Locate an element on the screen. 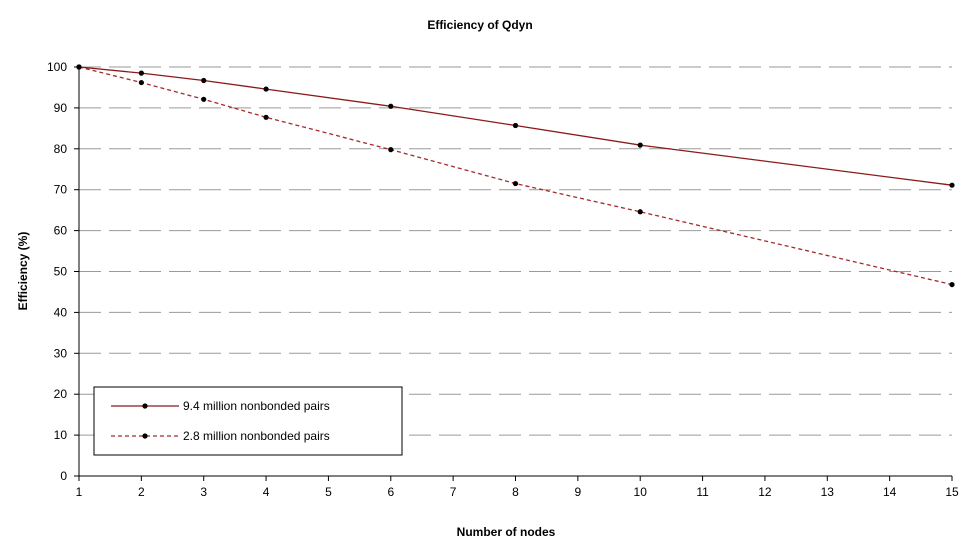 Image resolution: width=962 pixels, height=540 pixels. x-tick-label-10: 10 is located at coordinates (641, 492).